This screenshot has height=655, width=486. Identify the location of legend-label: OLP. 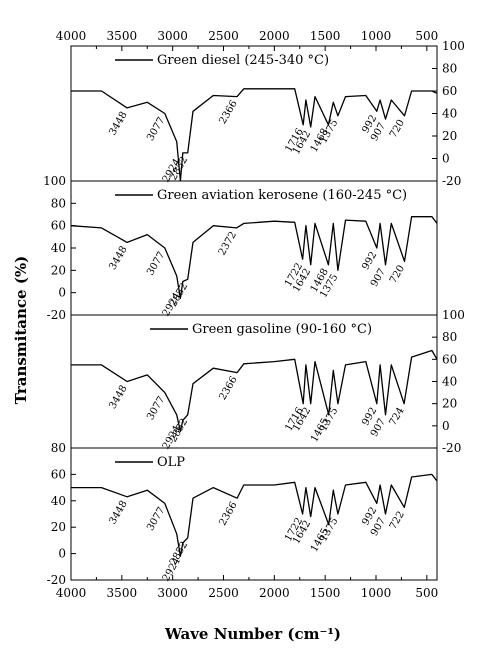
(171, 462).